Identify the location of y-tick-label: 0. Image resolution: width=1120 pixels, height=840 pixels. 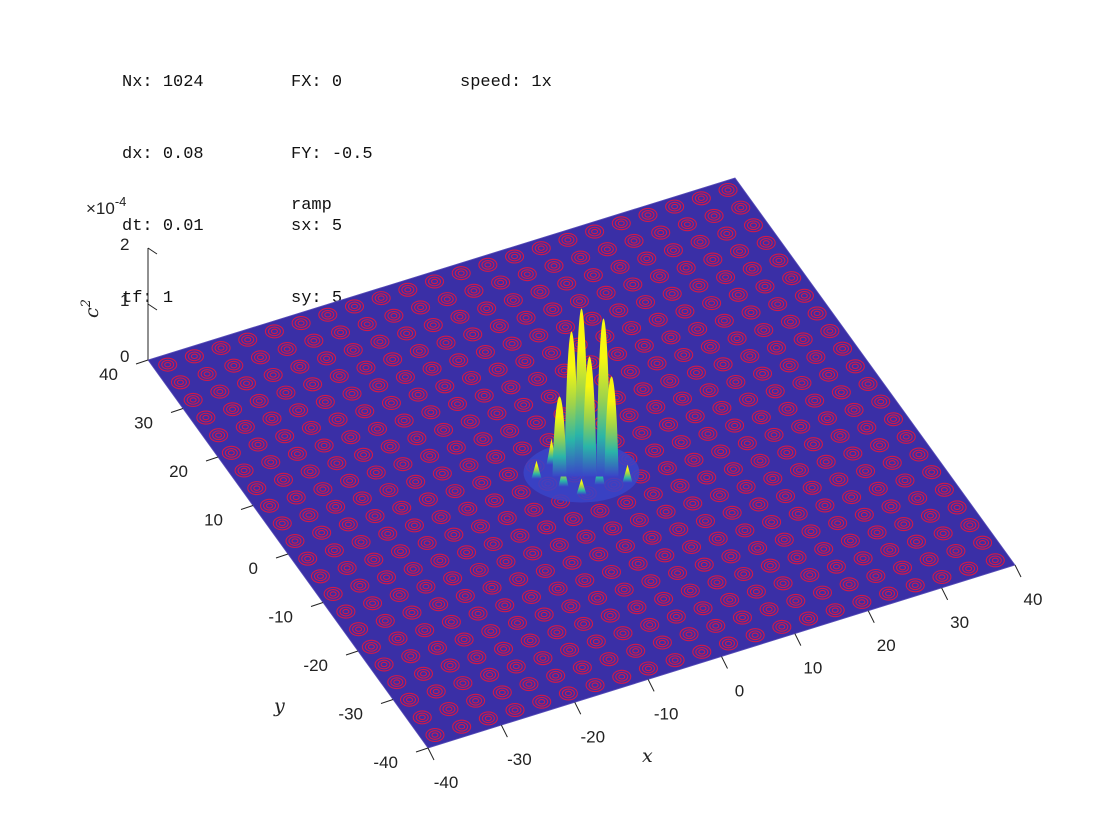
(253, 568).